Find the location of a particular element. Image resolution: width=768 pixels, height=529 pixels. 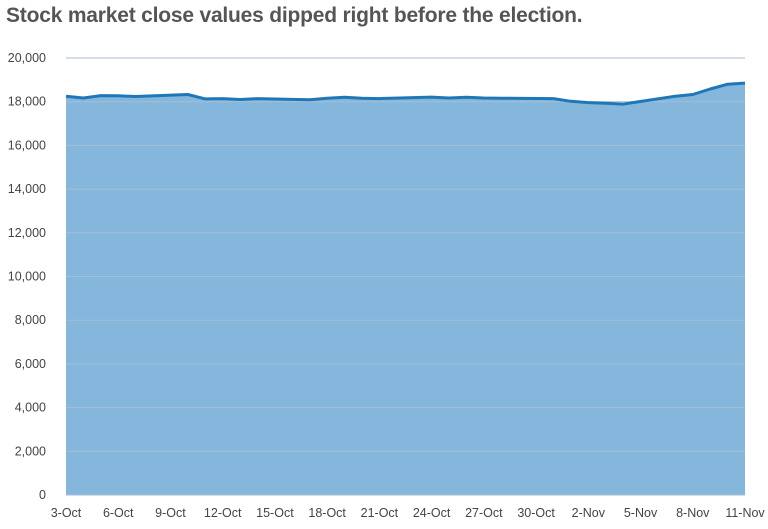

x-tick-label: 5-Nov is located at coordinates (641, 513).